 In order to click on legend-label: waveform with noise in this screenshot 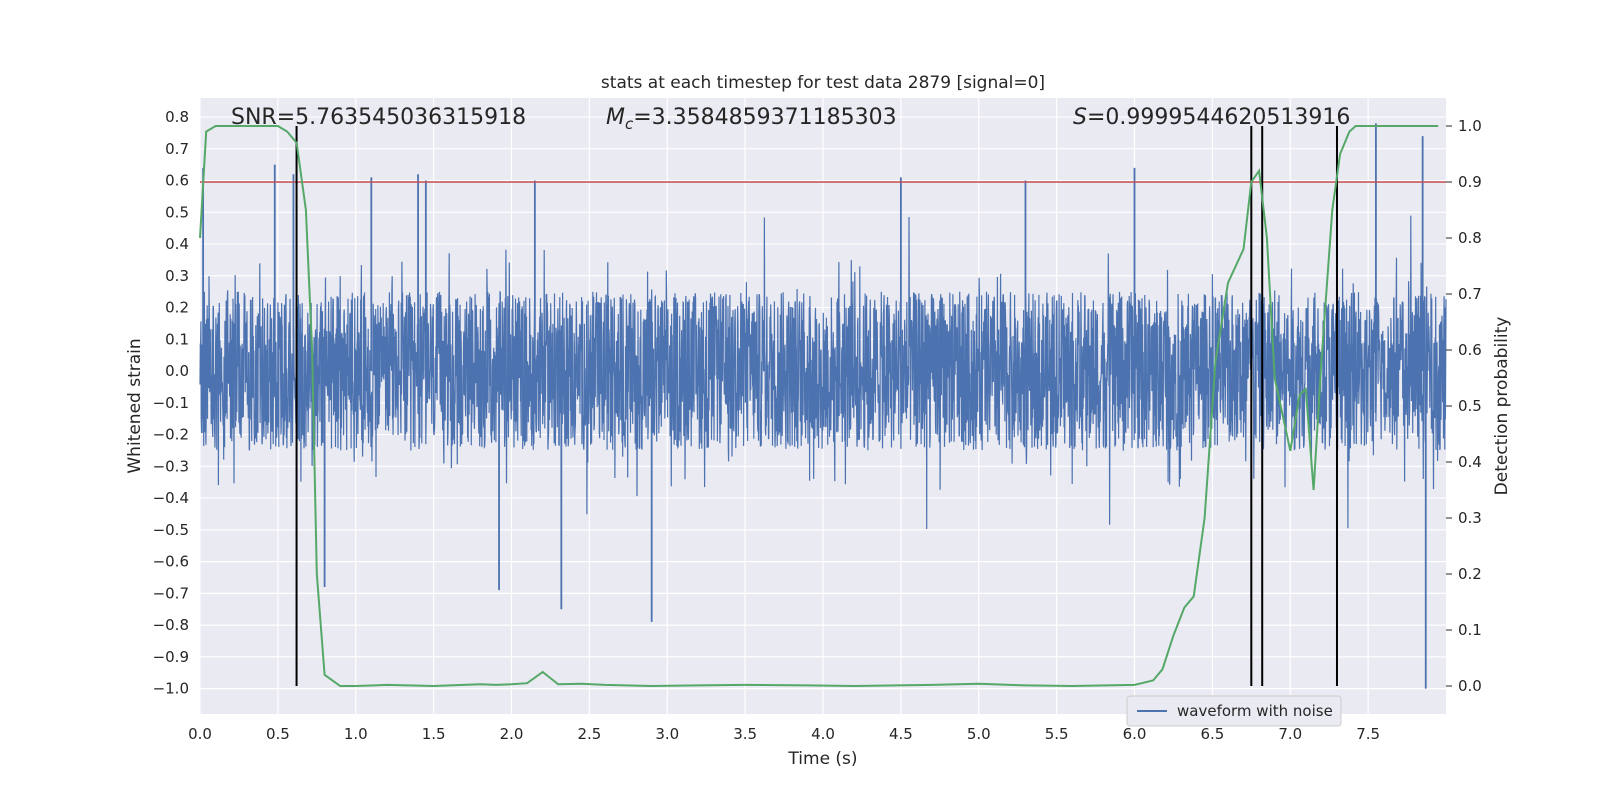, I will do `click(1255, 711)`.